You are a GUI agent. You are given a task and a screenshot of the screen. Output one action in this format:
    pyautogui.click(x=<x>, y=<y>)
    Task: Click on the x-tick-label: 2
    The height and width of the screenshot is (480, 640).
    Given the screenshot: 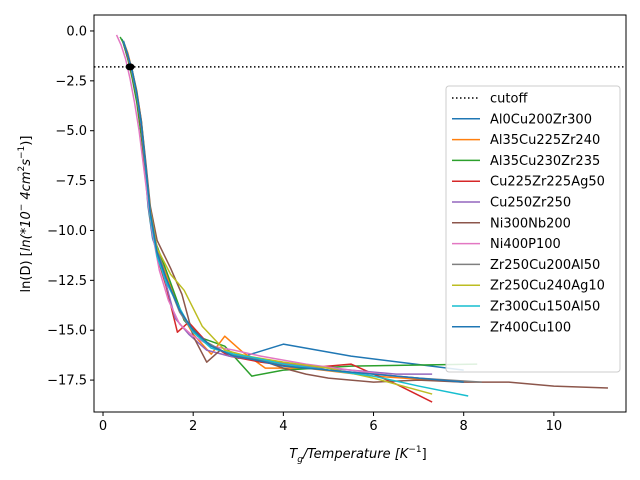 What is the action you would take?
    pyautogui.click(x=193, y=426)
    